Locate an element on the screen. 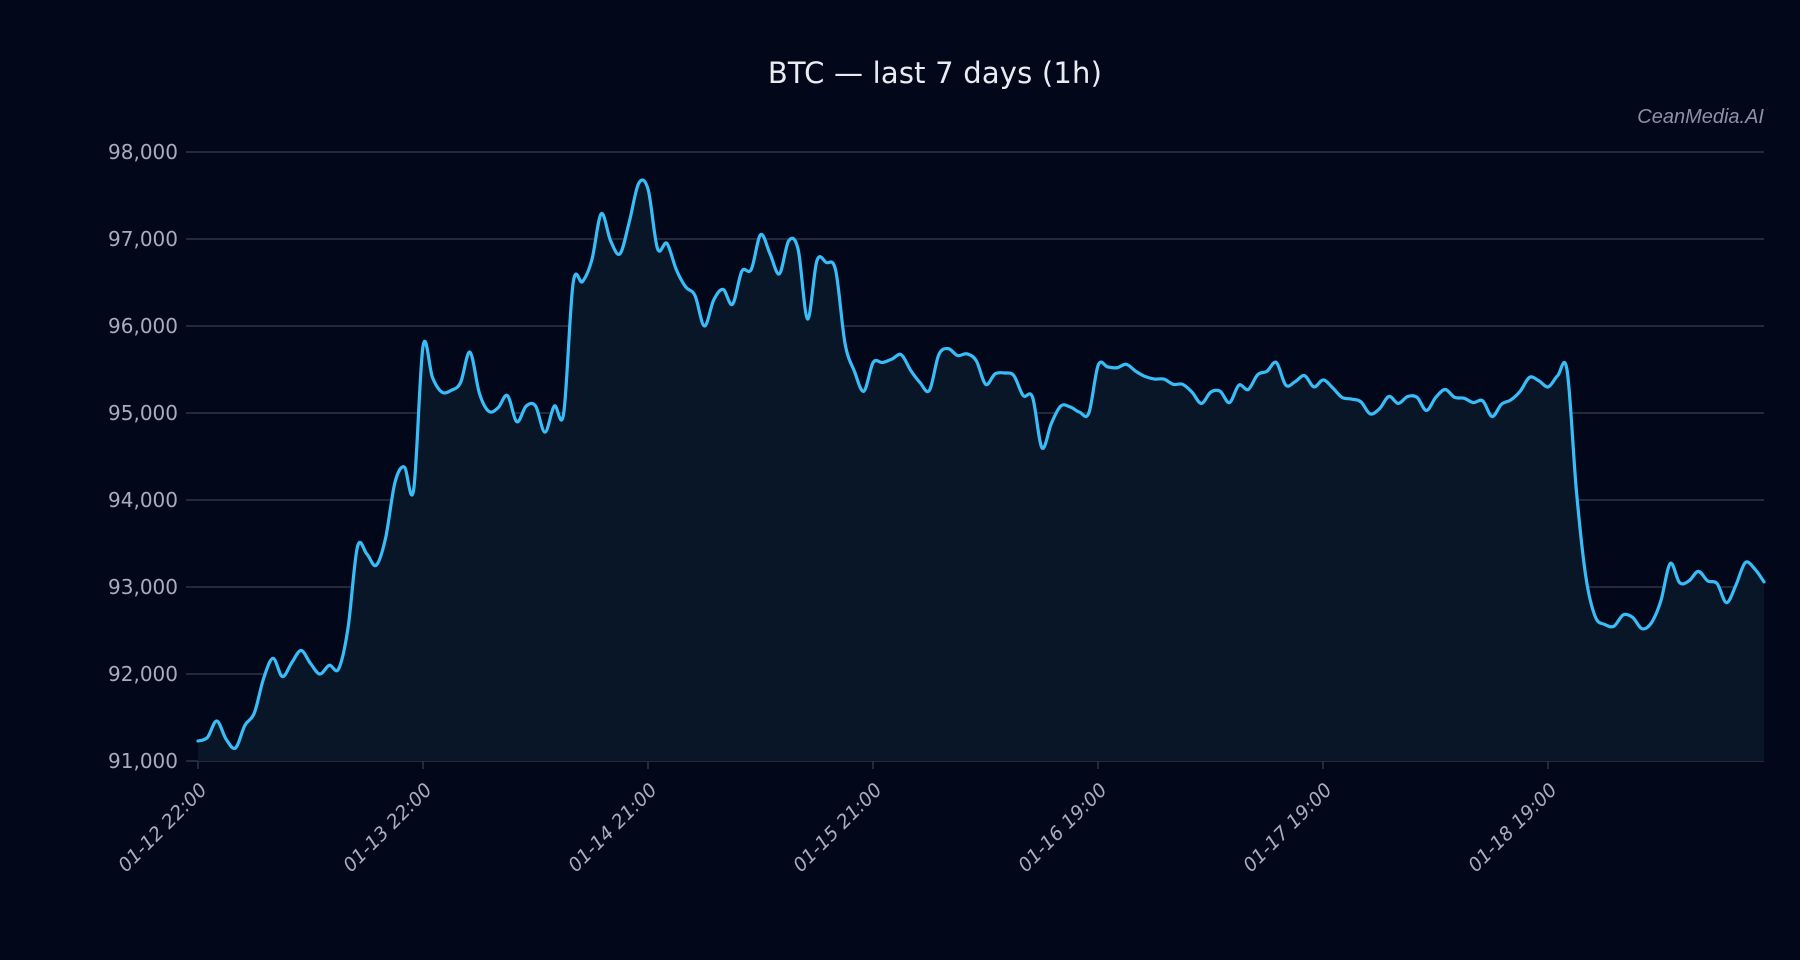  y-tick-label: 91,000 is located at coordinates (143, 761).